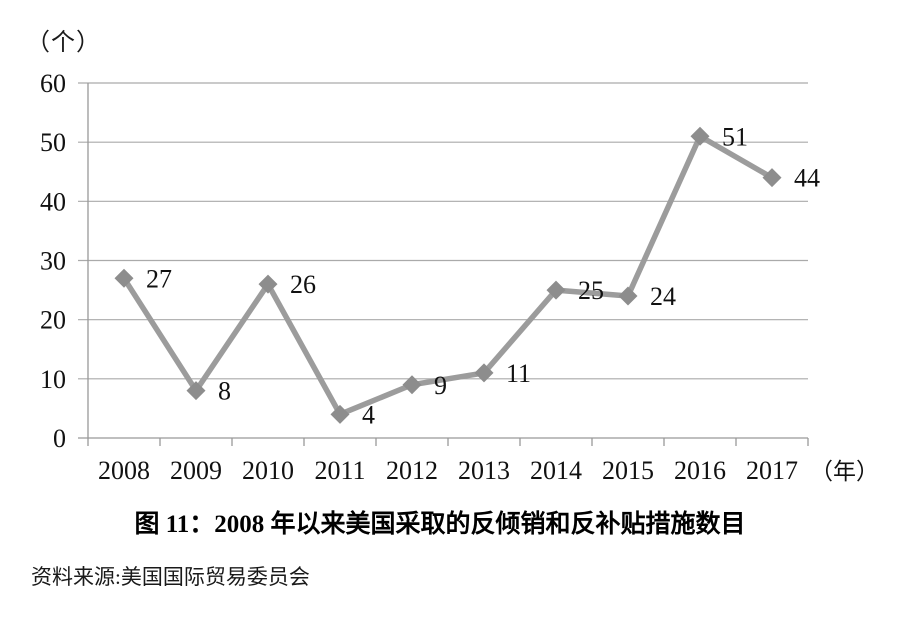 Image resolution: width=900 pixels, height=620 pixels. What do you see at coordinates (440, 524) in the screenshot?
I see `chart-title: 图 11：2008 年以来美国采取的反倾销和反补贴措施数目` at bounding box center [440, 524].